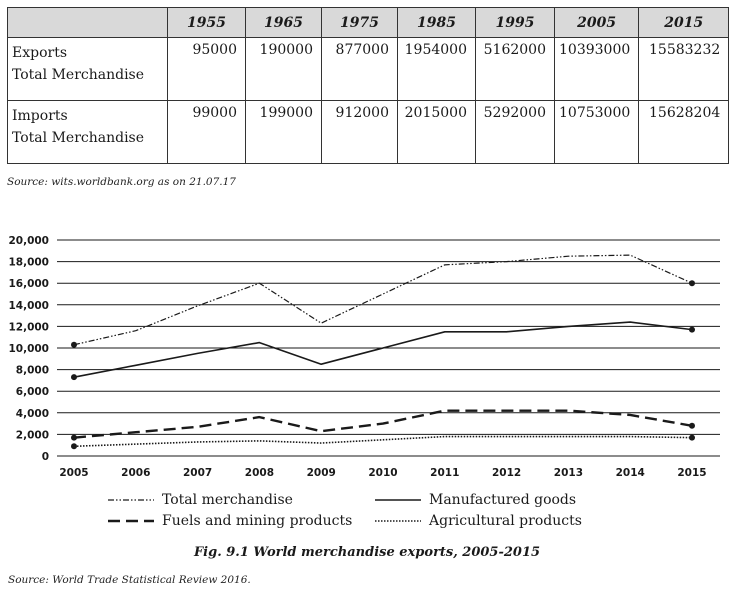 The width and height of the screenshot is (734, 592). I want to click on legend-label: Fuels and mining products, so click(257, 521).